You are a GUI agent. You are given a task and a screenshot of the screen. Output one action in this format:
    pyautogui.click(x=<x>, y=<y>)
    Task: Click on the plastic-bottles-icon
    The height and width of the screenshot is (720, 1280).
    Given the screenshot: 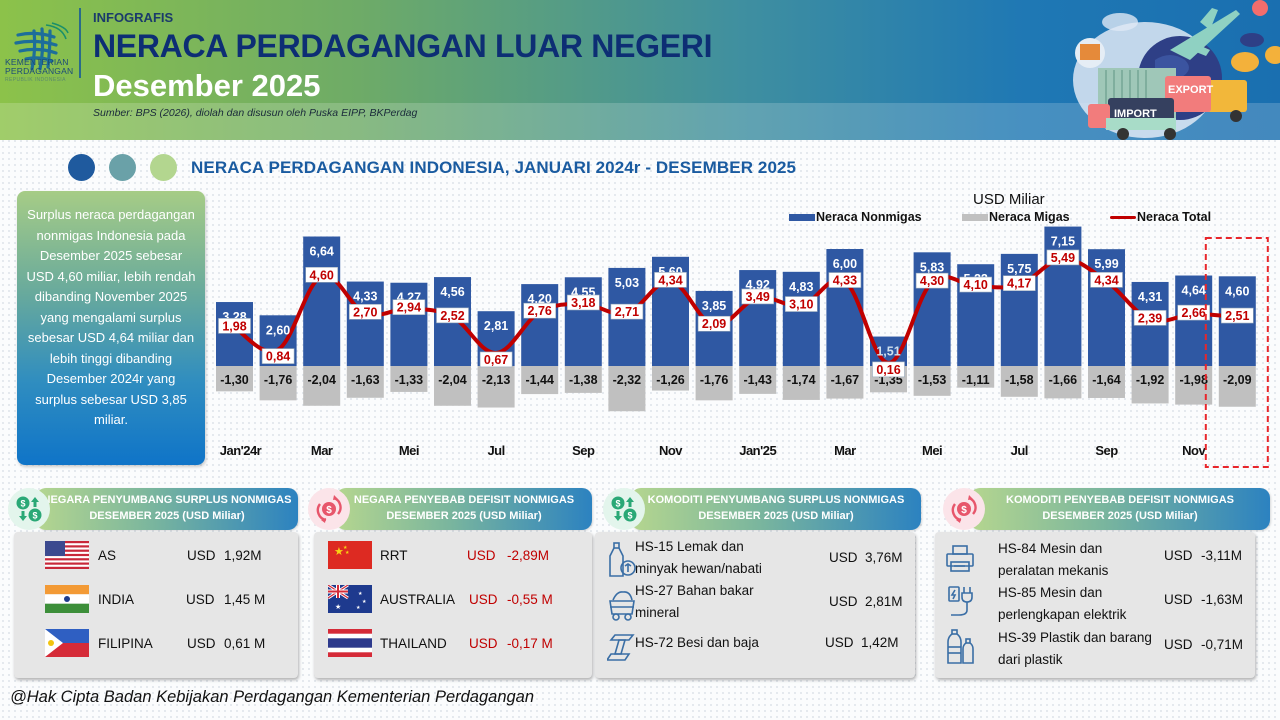 What is the action you would take?
    pyautogui.click(x=960, y=646)
    